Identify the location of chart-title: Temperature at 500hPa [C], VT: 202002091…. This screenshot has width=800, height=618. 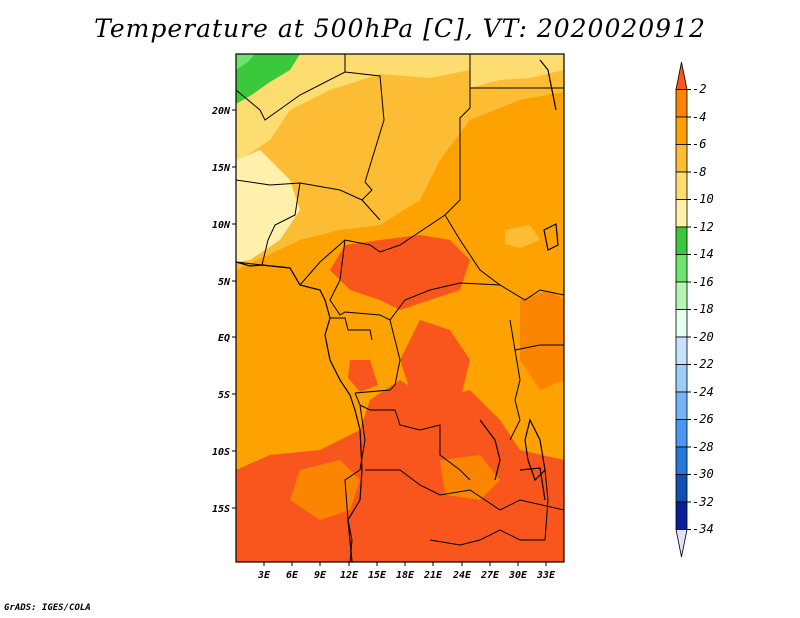
(400, 28).